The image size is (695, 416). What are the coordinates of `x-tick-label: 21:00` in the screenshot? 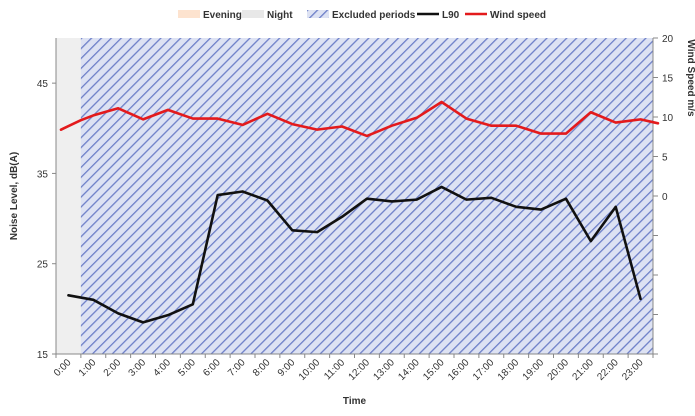 It's located at (583, 370).